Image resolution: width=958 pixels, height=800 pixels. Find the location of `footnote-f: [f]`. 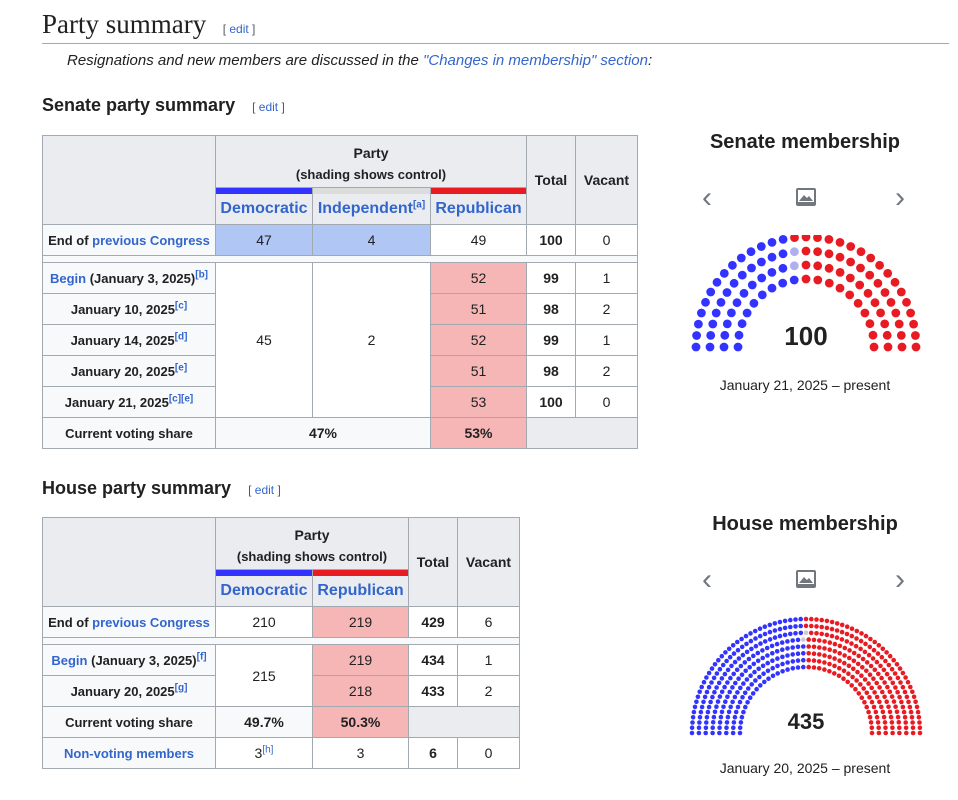

footnote-f: [f] is located at coordinates (201, 657).